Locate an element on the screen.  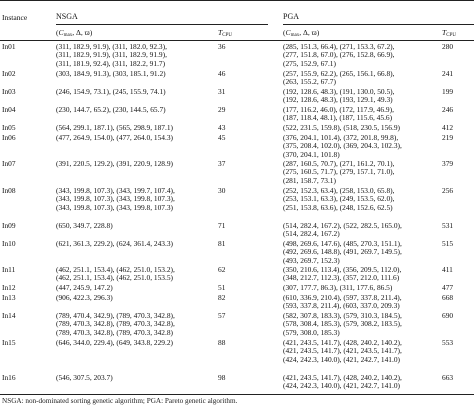
instance-cell: In15 is located at coordinates (9, 342).